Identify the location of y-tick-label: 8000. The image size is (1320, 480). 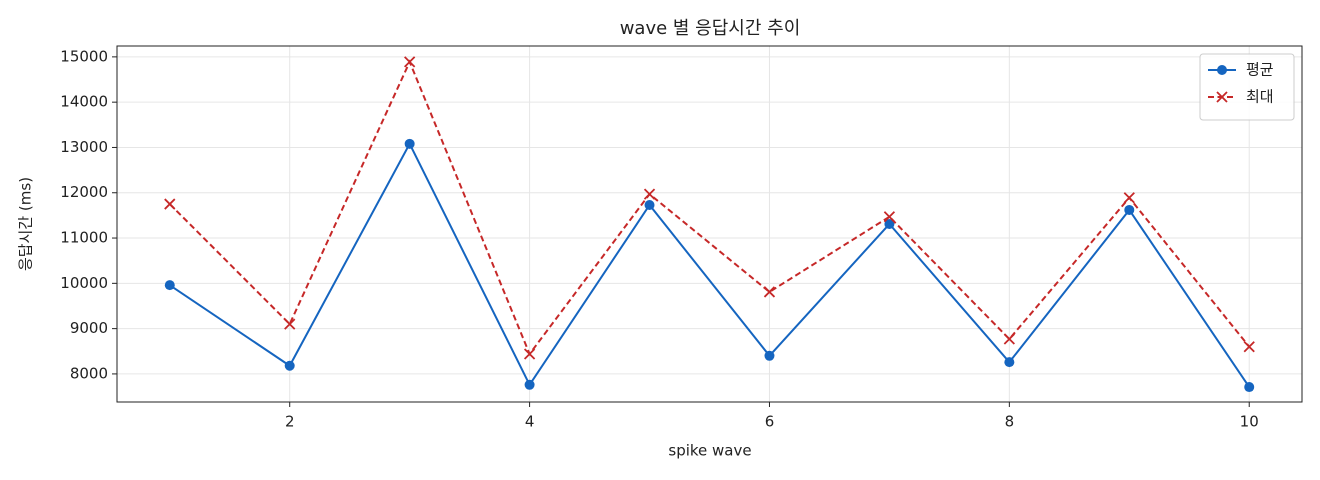
(89, 373).